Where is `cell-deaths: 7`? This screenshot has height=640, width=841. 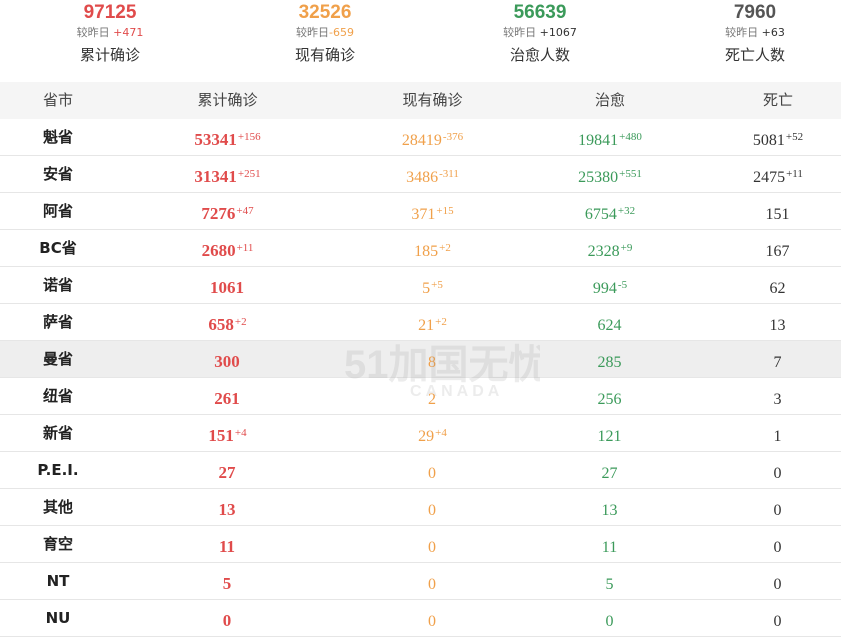 cell-deaths: 7 is located at coordinates (778, 359).